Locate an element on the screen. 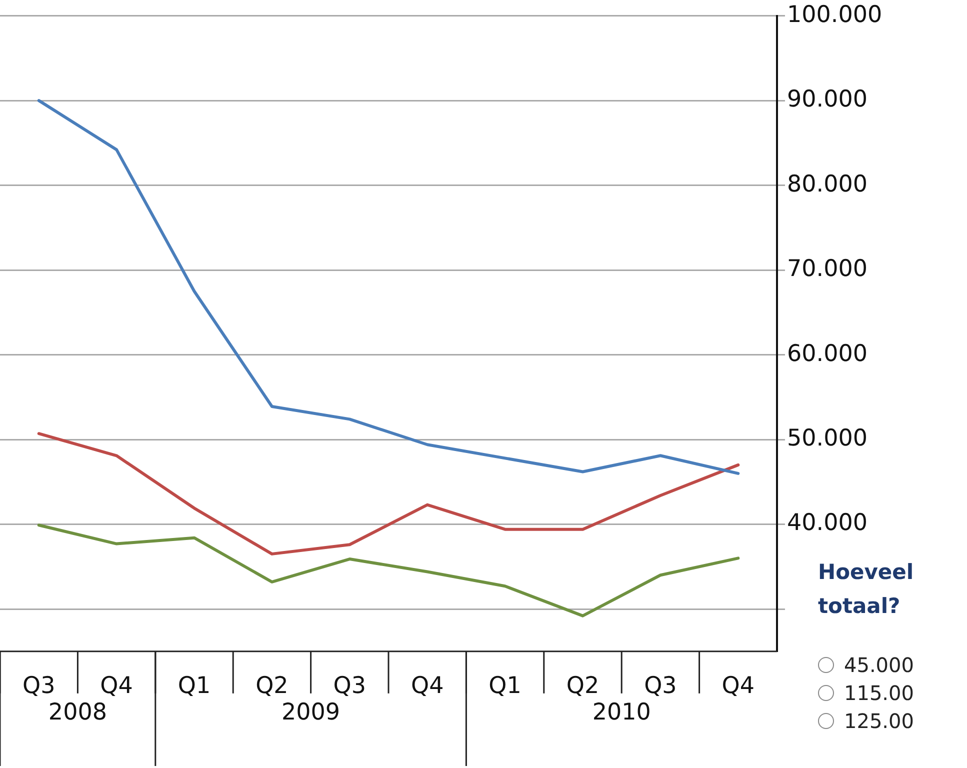  y-tick-label: 40.000 is located at coordinates (827, 523).